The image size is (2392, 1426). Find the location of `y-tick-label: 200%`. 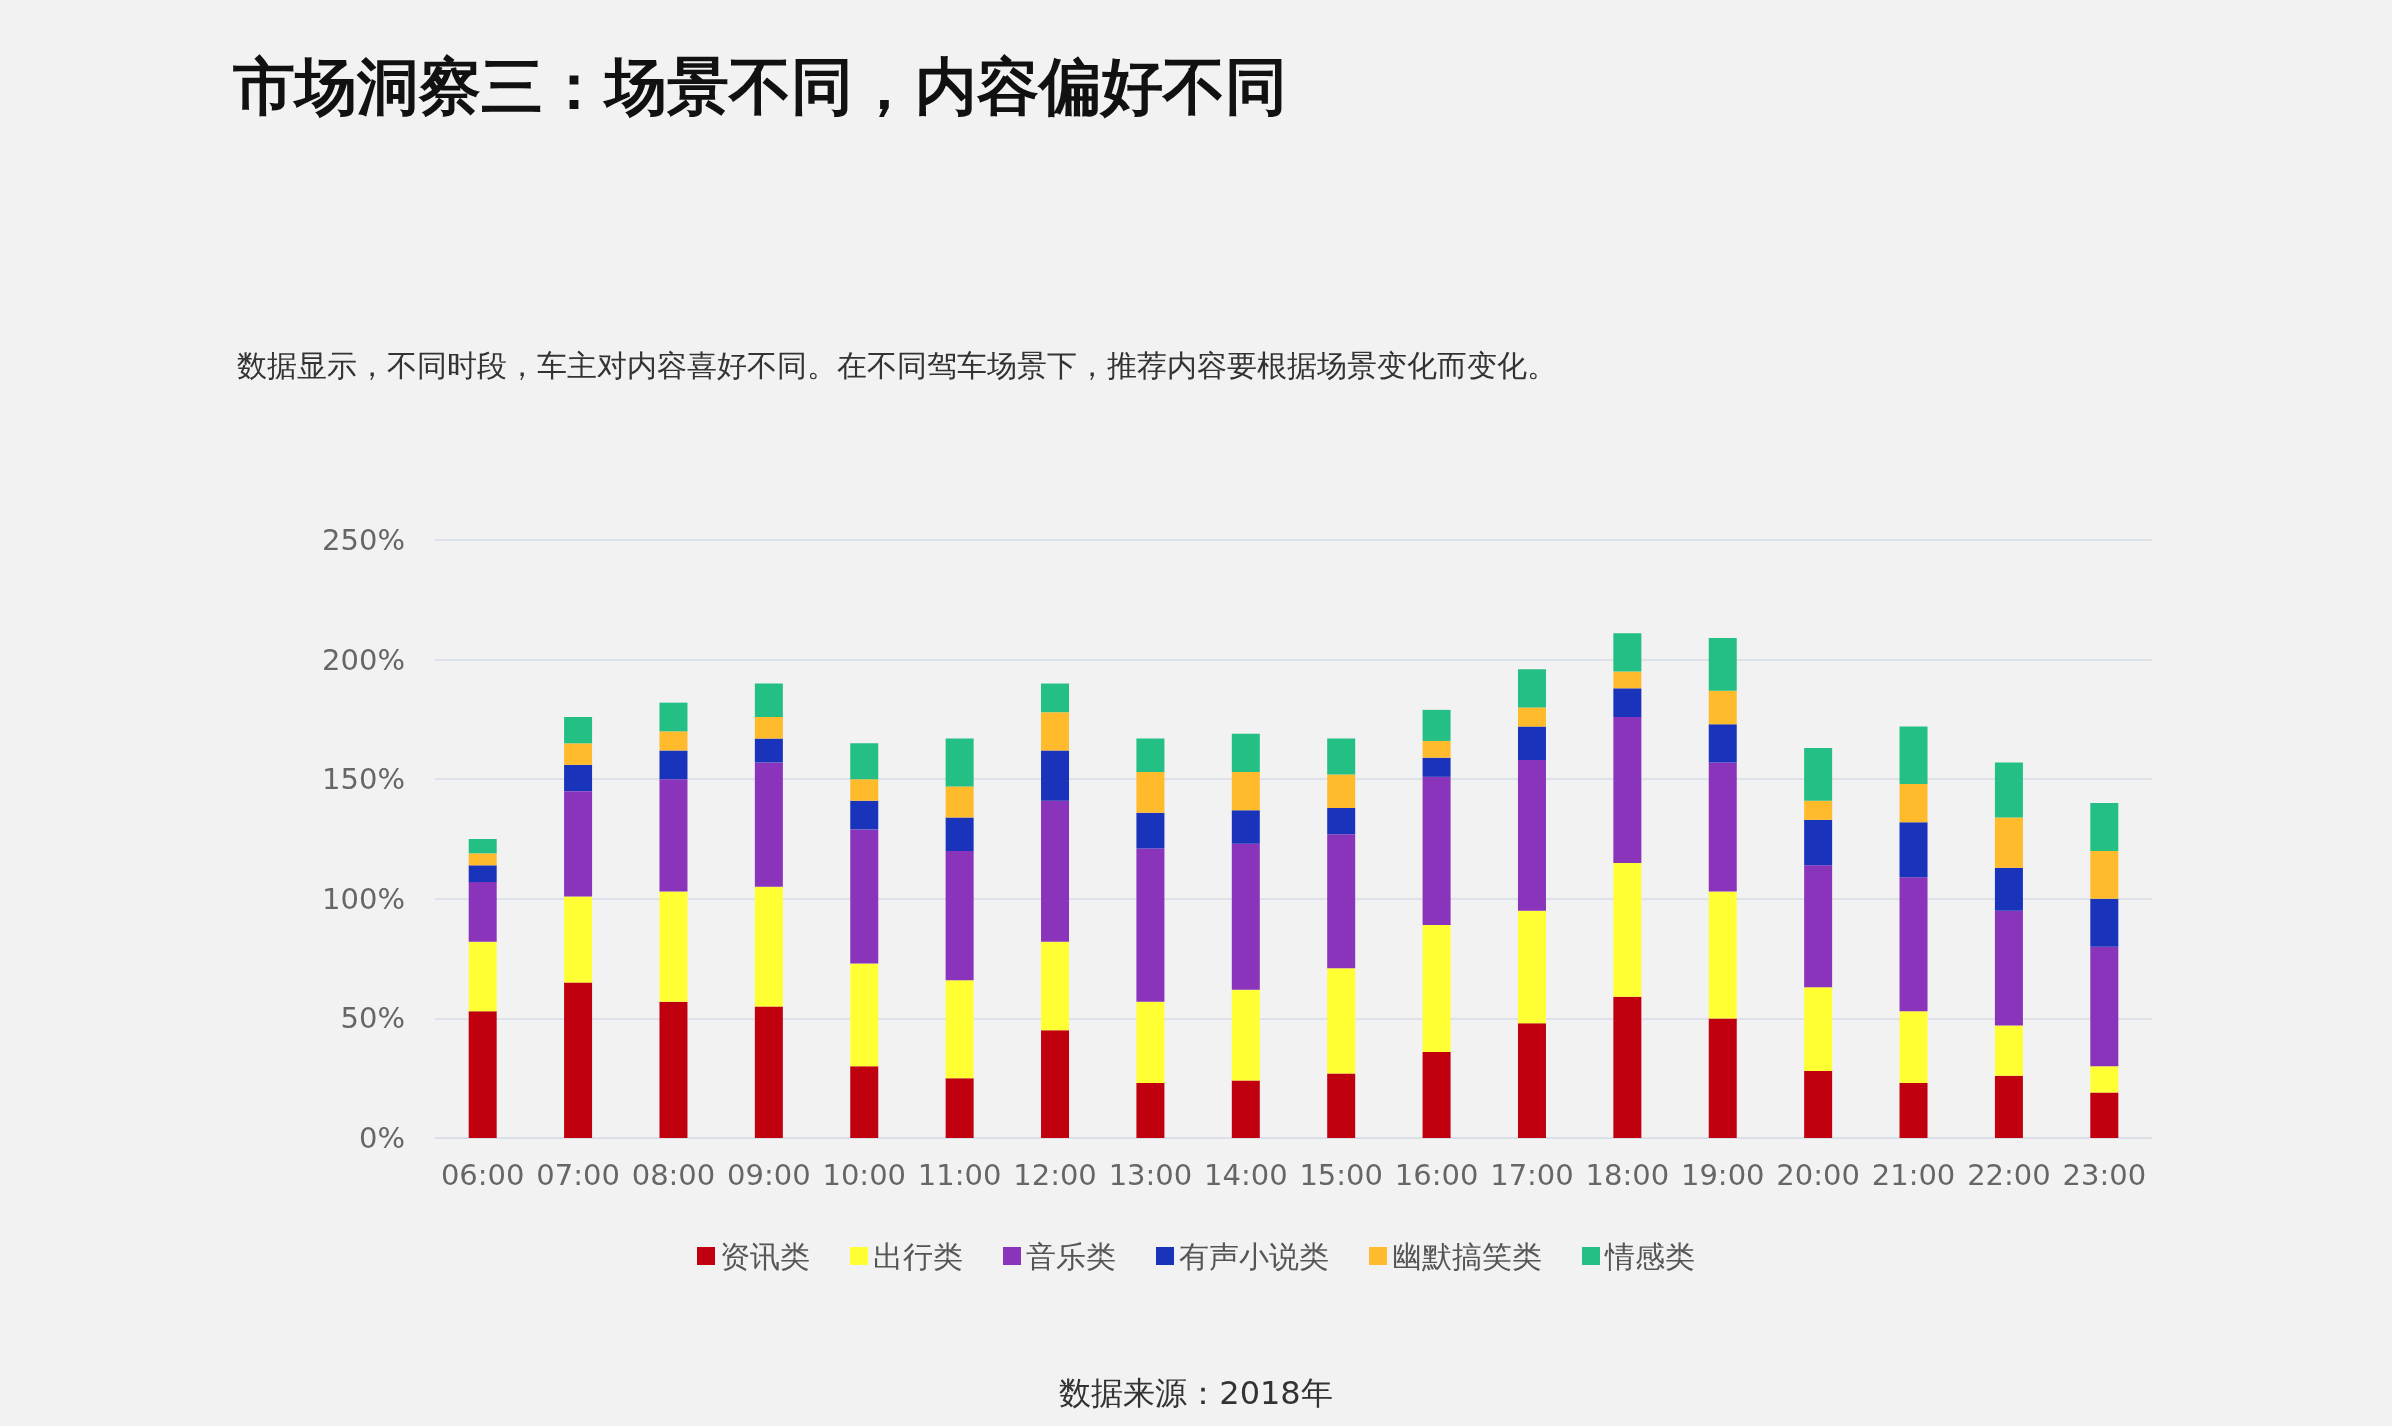

y-tick-label: 200% is located at coordinates (363, 659).